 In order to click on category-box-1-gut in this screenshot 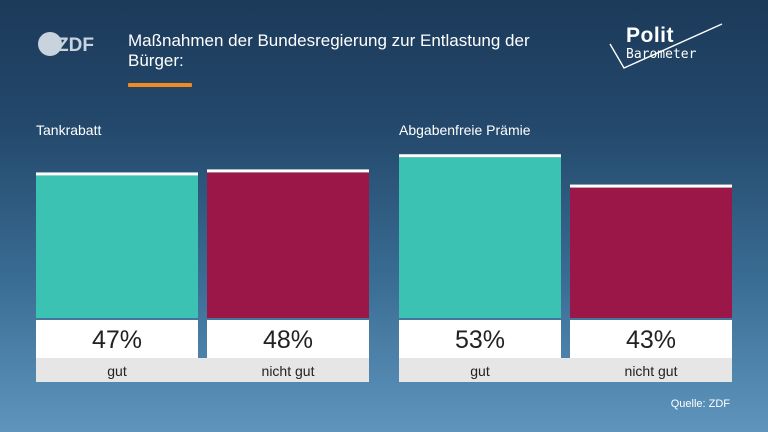, I will do `click(480, 370)`.